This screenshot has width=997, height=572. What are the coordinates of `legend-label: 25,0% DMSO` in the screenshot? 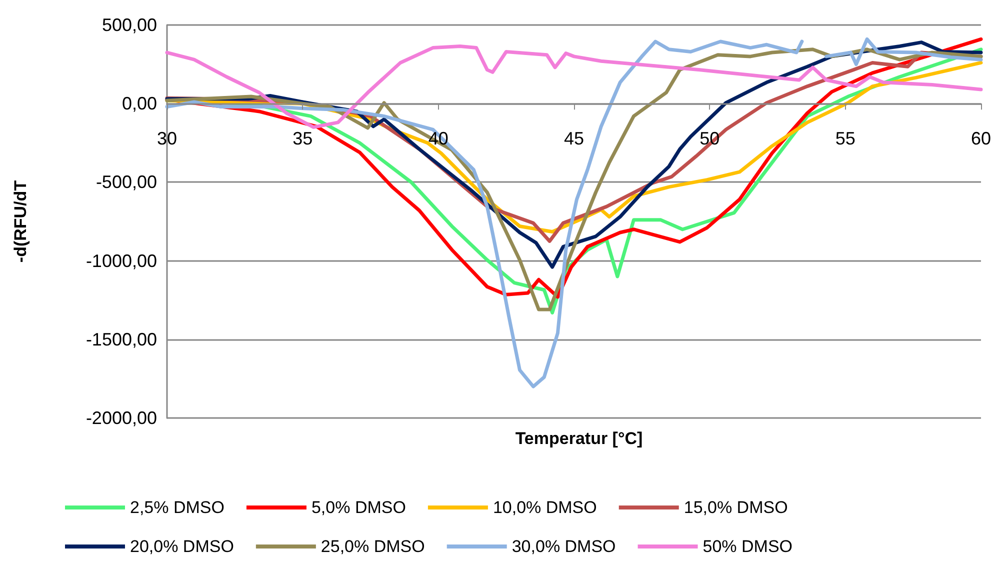 It's located at (372, 546).